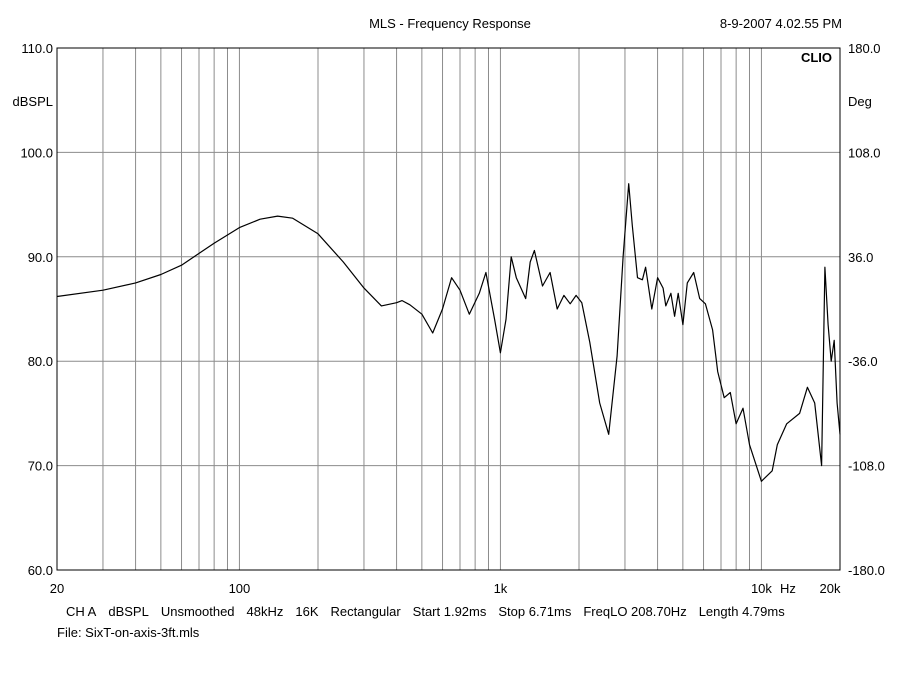 This screenshot has height=675, width=900. Describe the element at coordinates (634, 611) in the screenshot. I see `setting-item: FreqLO 208.70Hz` at that location.